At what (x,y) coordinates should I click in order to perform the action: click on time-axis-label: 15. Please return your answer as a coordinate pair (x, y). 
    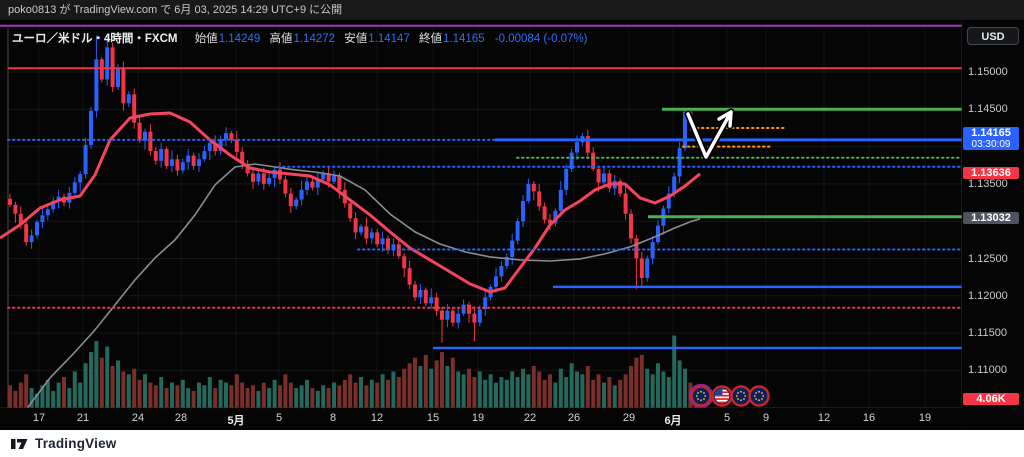
    Looking at the image, I should click on (433, 418).